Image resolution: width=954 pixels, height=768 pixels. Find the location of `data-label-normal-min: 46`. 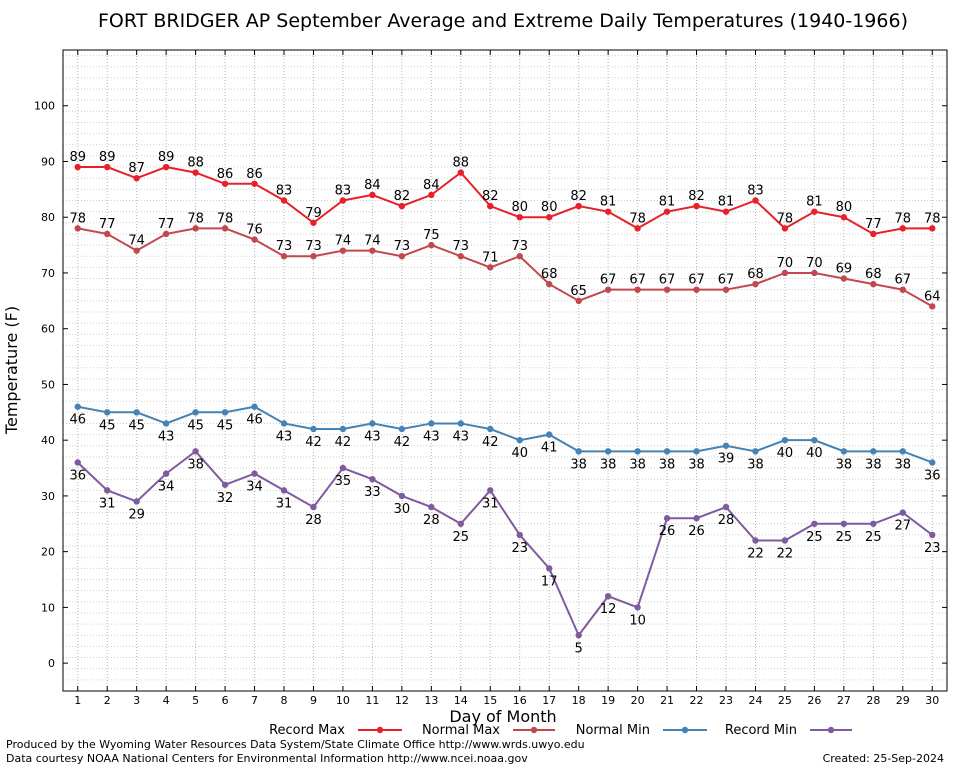

data-label-normal-min: 46 is located at coordinates (77, 420).